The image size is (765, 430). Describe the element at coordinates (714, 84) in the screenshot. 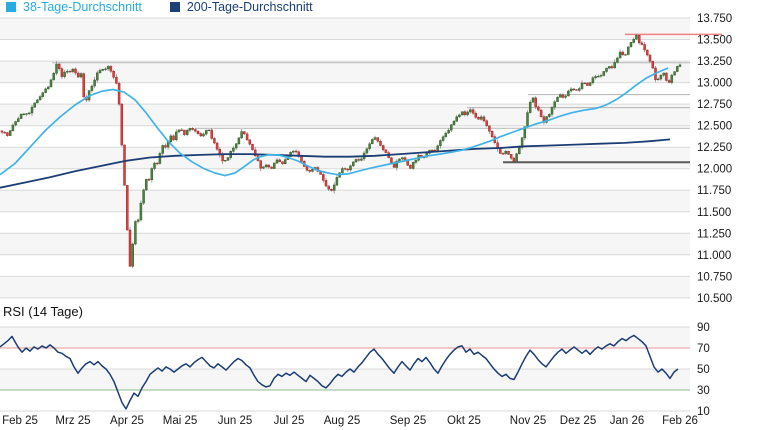

I see `svg-text: 13.000` at that location.